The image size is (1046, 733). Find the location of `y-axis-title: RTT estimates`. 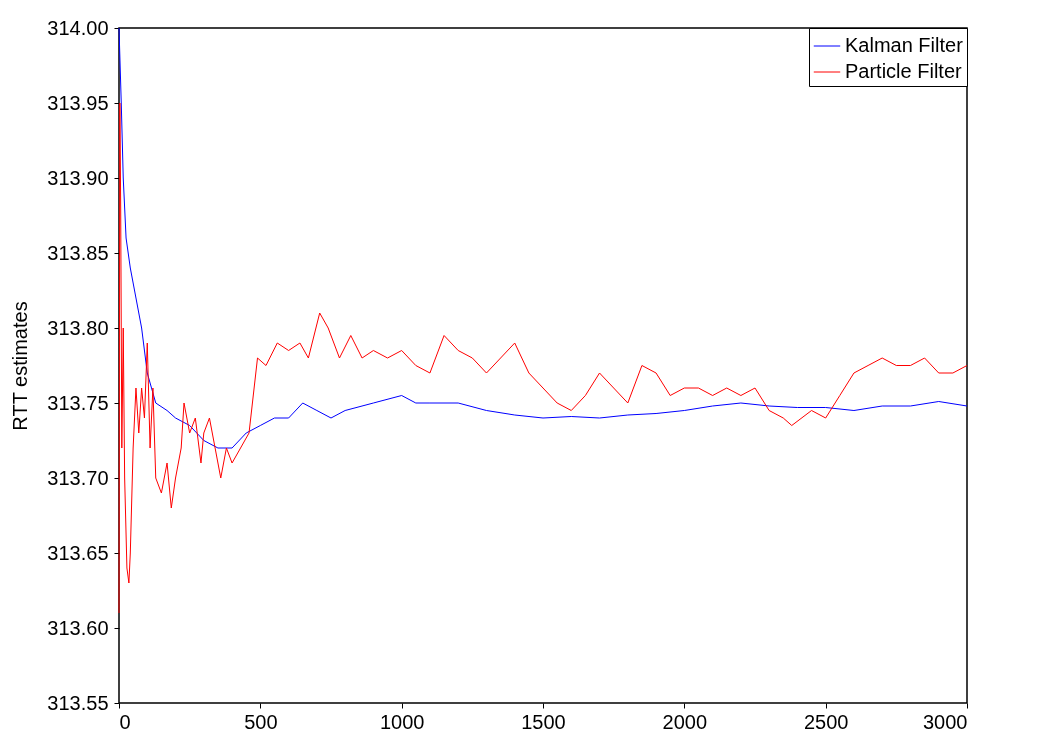

y-axis-title: RTT estimates is located at coordinates (20, 366).